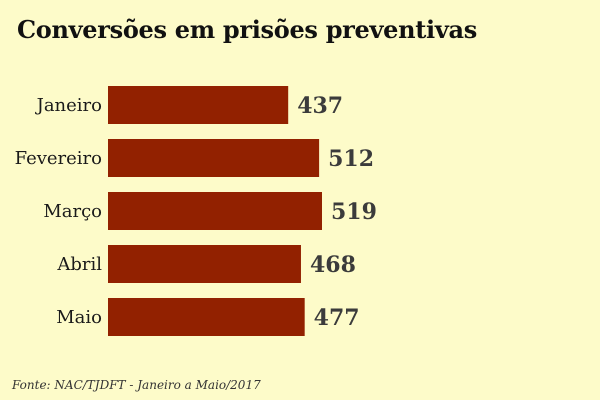  I want to click on bar-fevereiro, so click(214, 158).